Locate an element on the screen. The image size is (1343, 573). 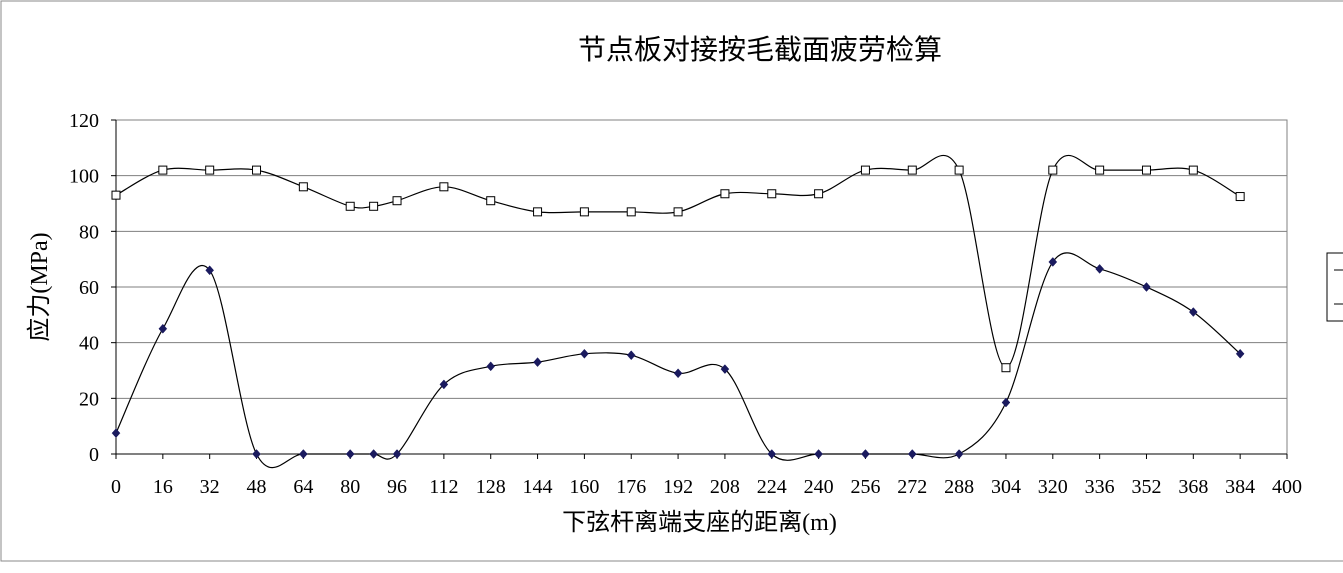
x-tick-label: 336 is located at coordinates (1100, 487).